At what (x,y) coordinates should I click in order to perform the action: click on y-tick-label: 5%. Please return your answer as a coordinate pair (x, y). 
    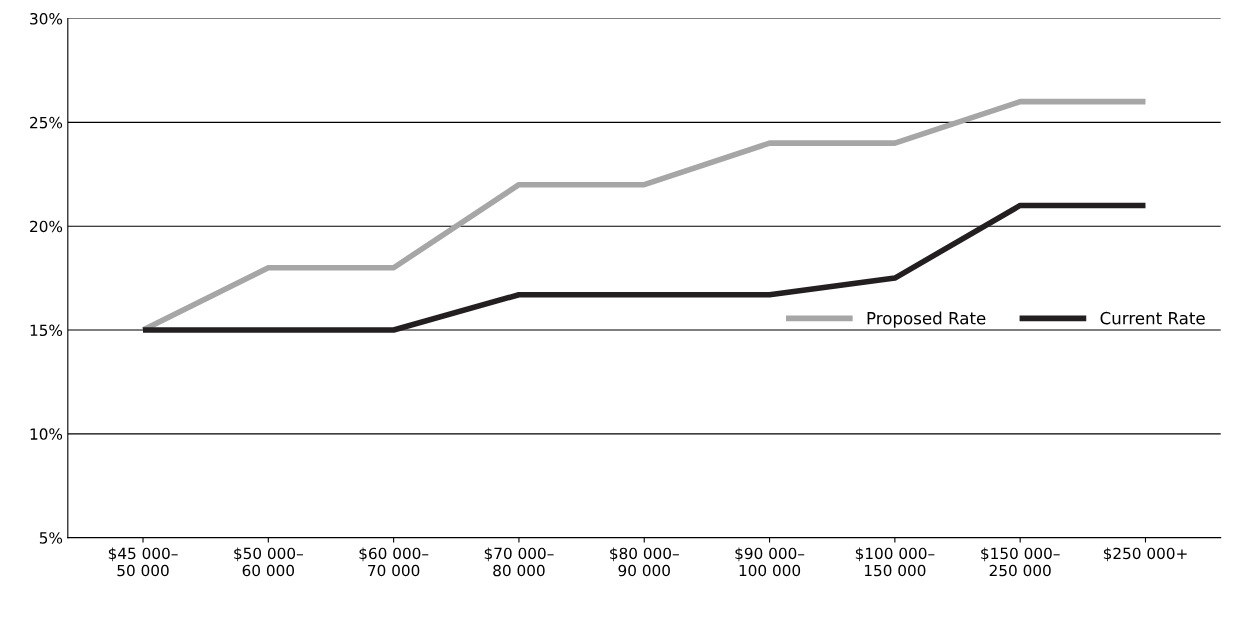
    Looking at the image, I should click on (51, 538).